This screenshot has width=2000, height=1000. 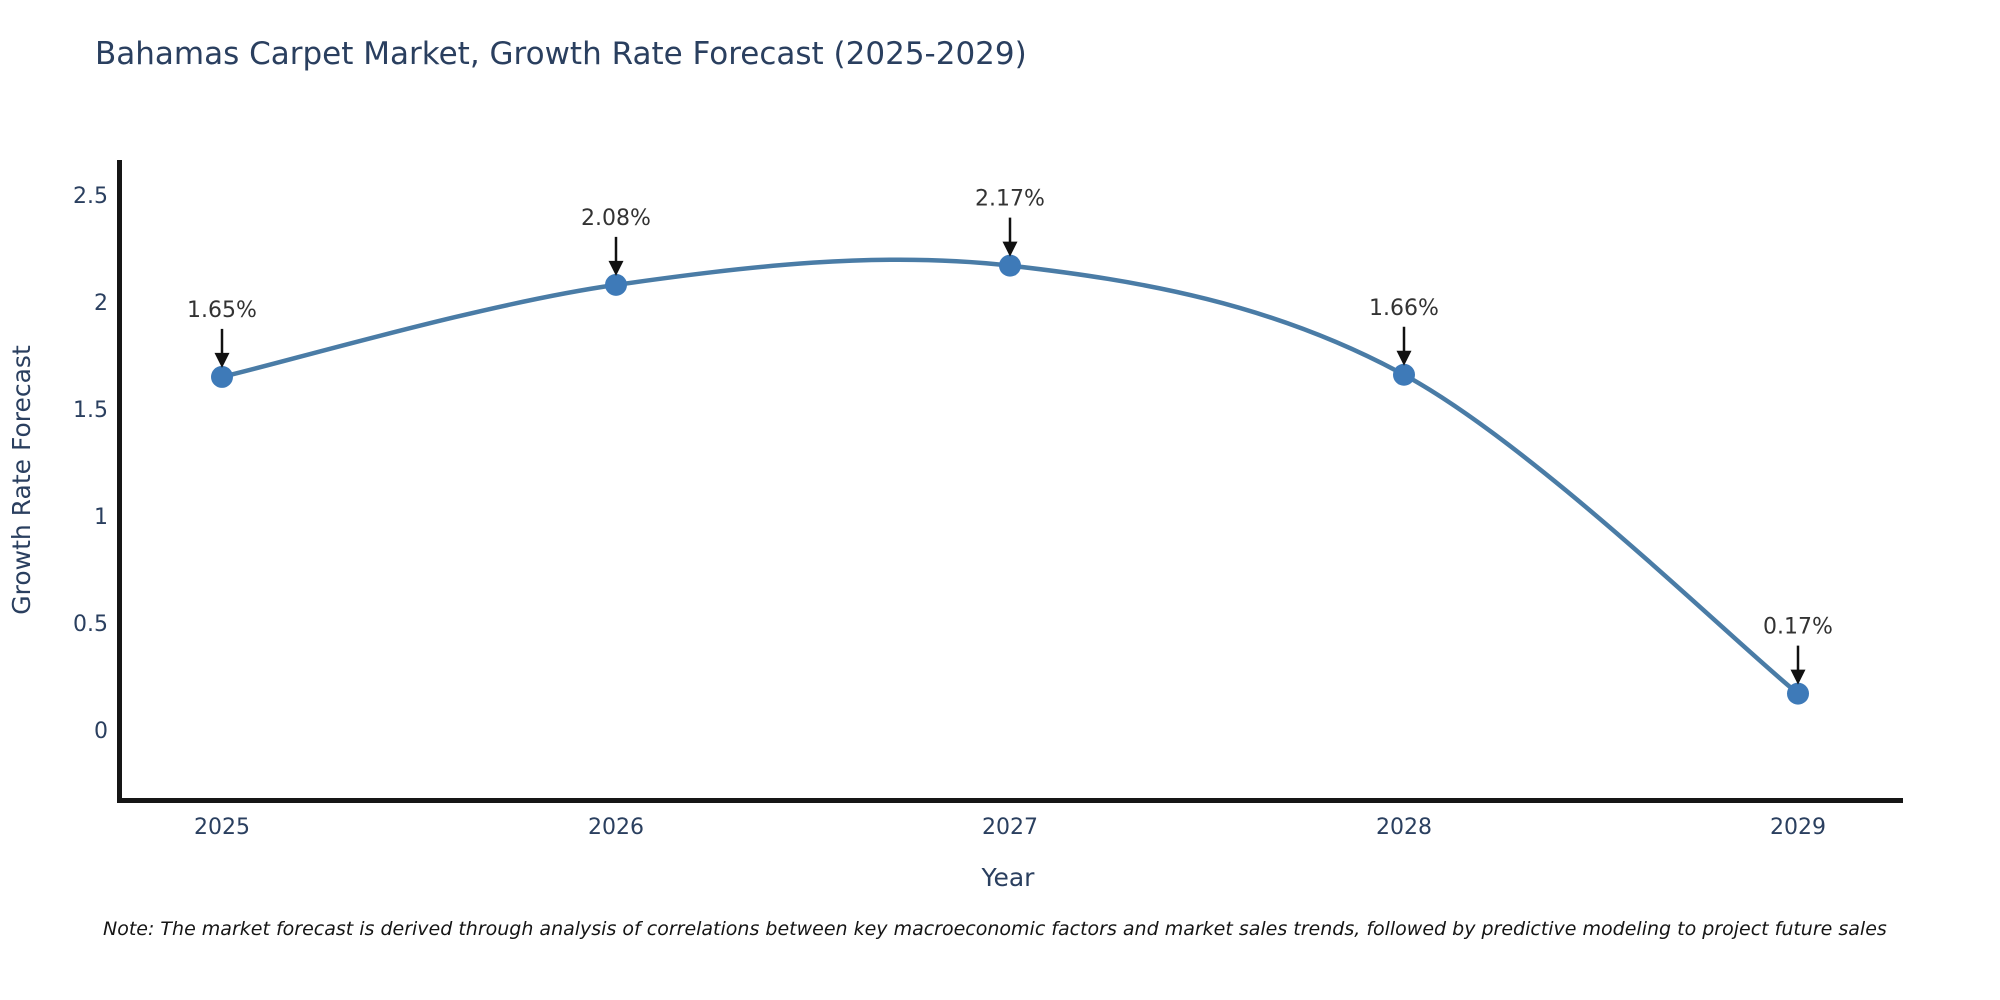 What do you see at coordinates (119, 481) in the screenshot?
I see `y-axis-line` at bounding box center [119, 481].